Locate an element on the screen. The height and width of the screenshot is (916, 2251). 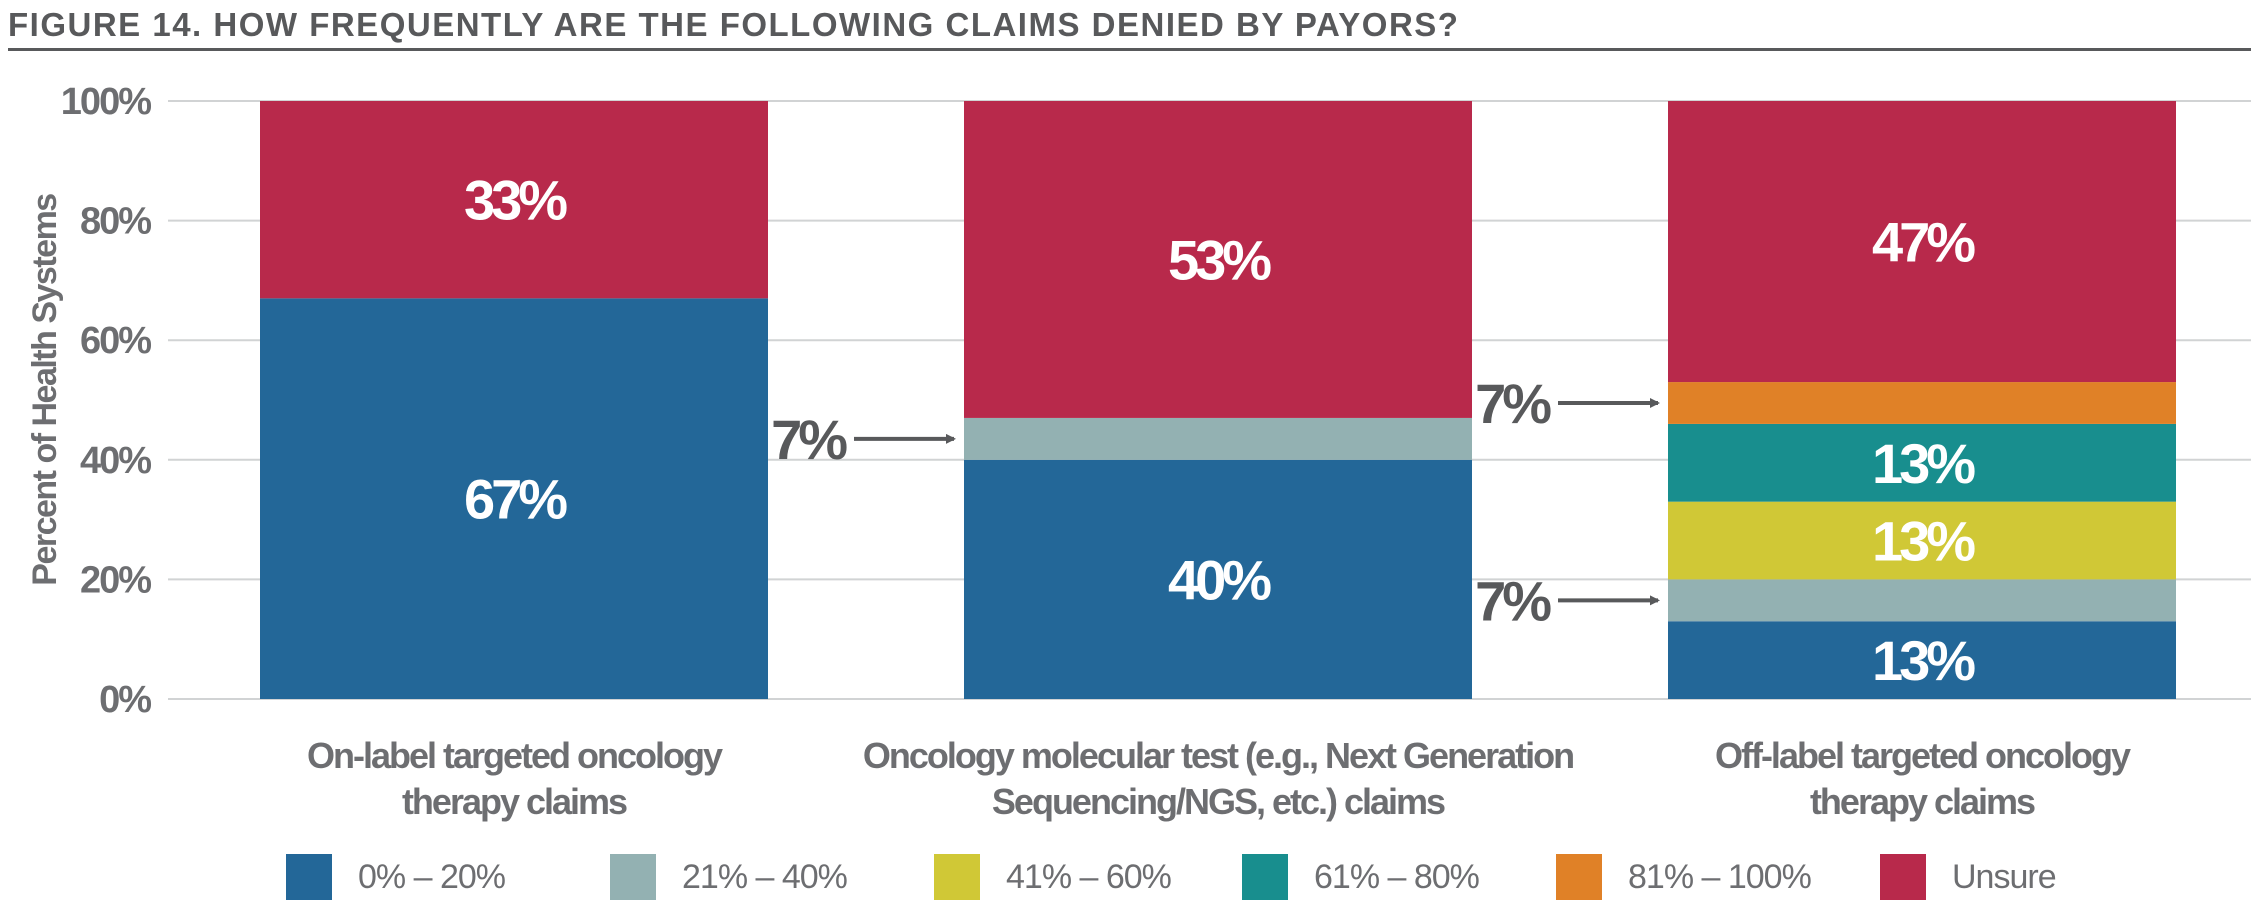
y-tick-label: 0% is located at coordinates (125, 700).